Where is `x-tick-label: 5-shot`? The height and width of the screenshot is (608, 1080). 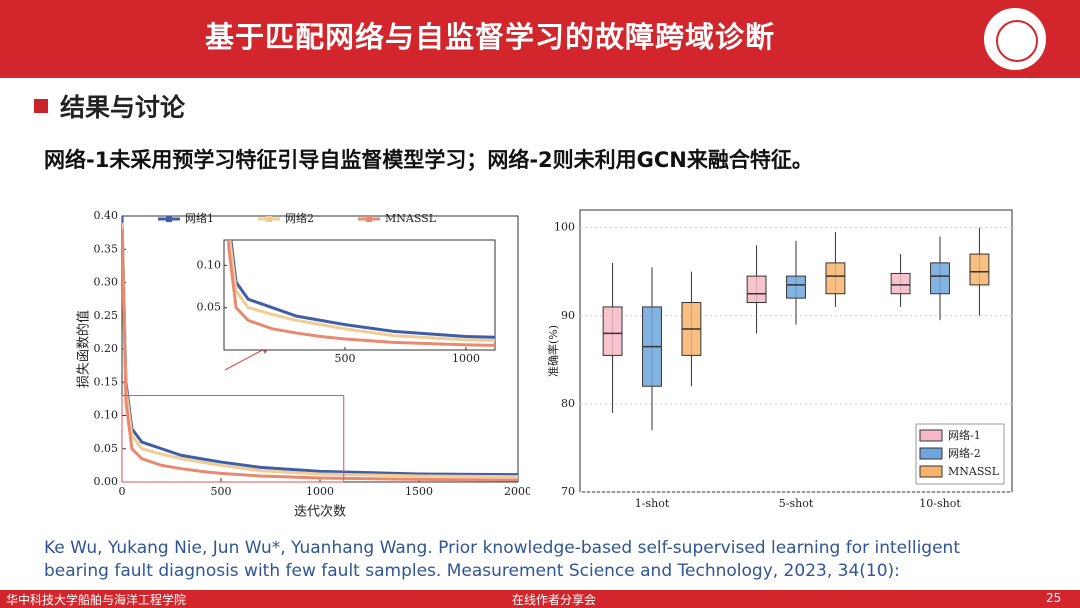 x-tick-label: 5-shot is located at coordinates (796, 503).